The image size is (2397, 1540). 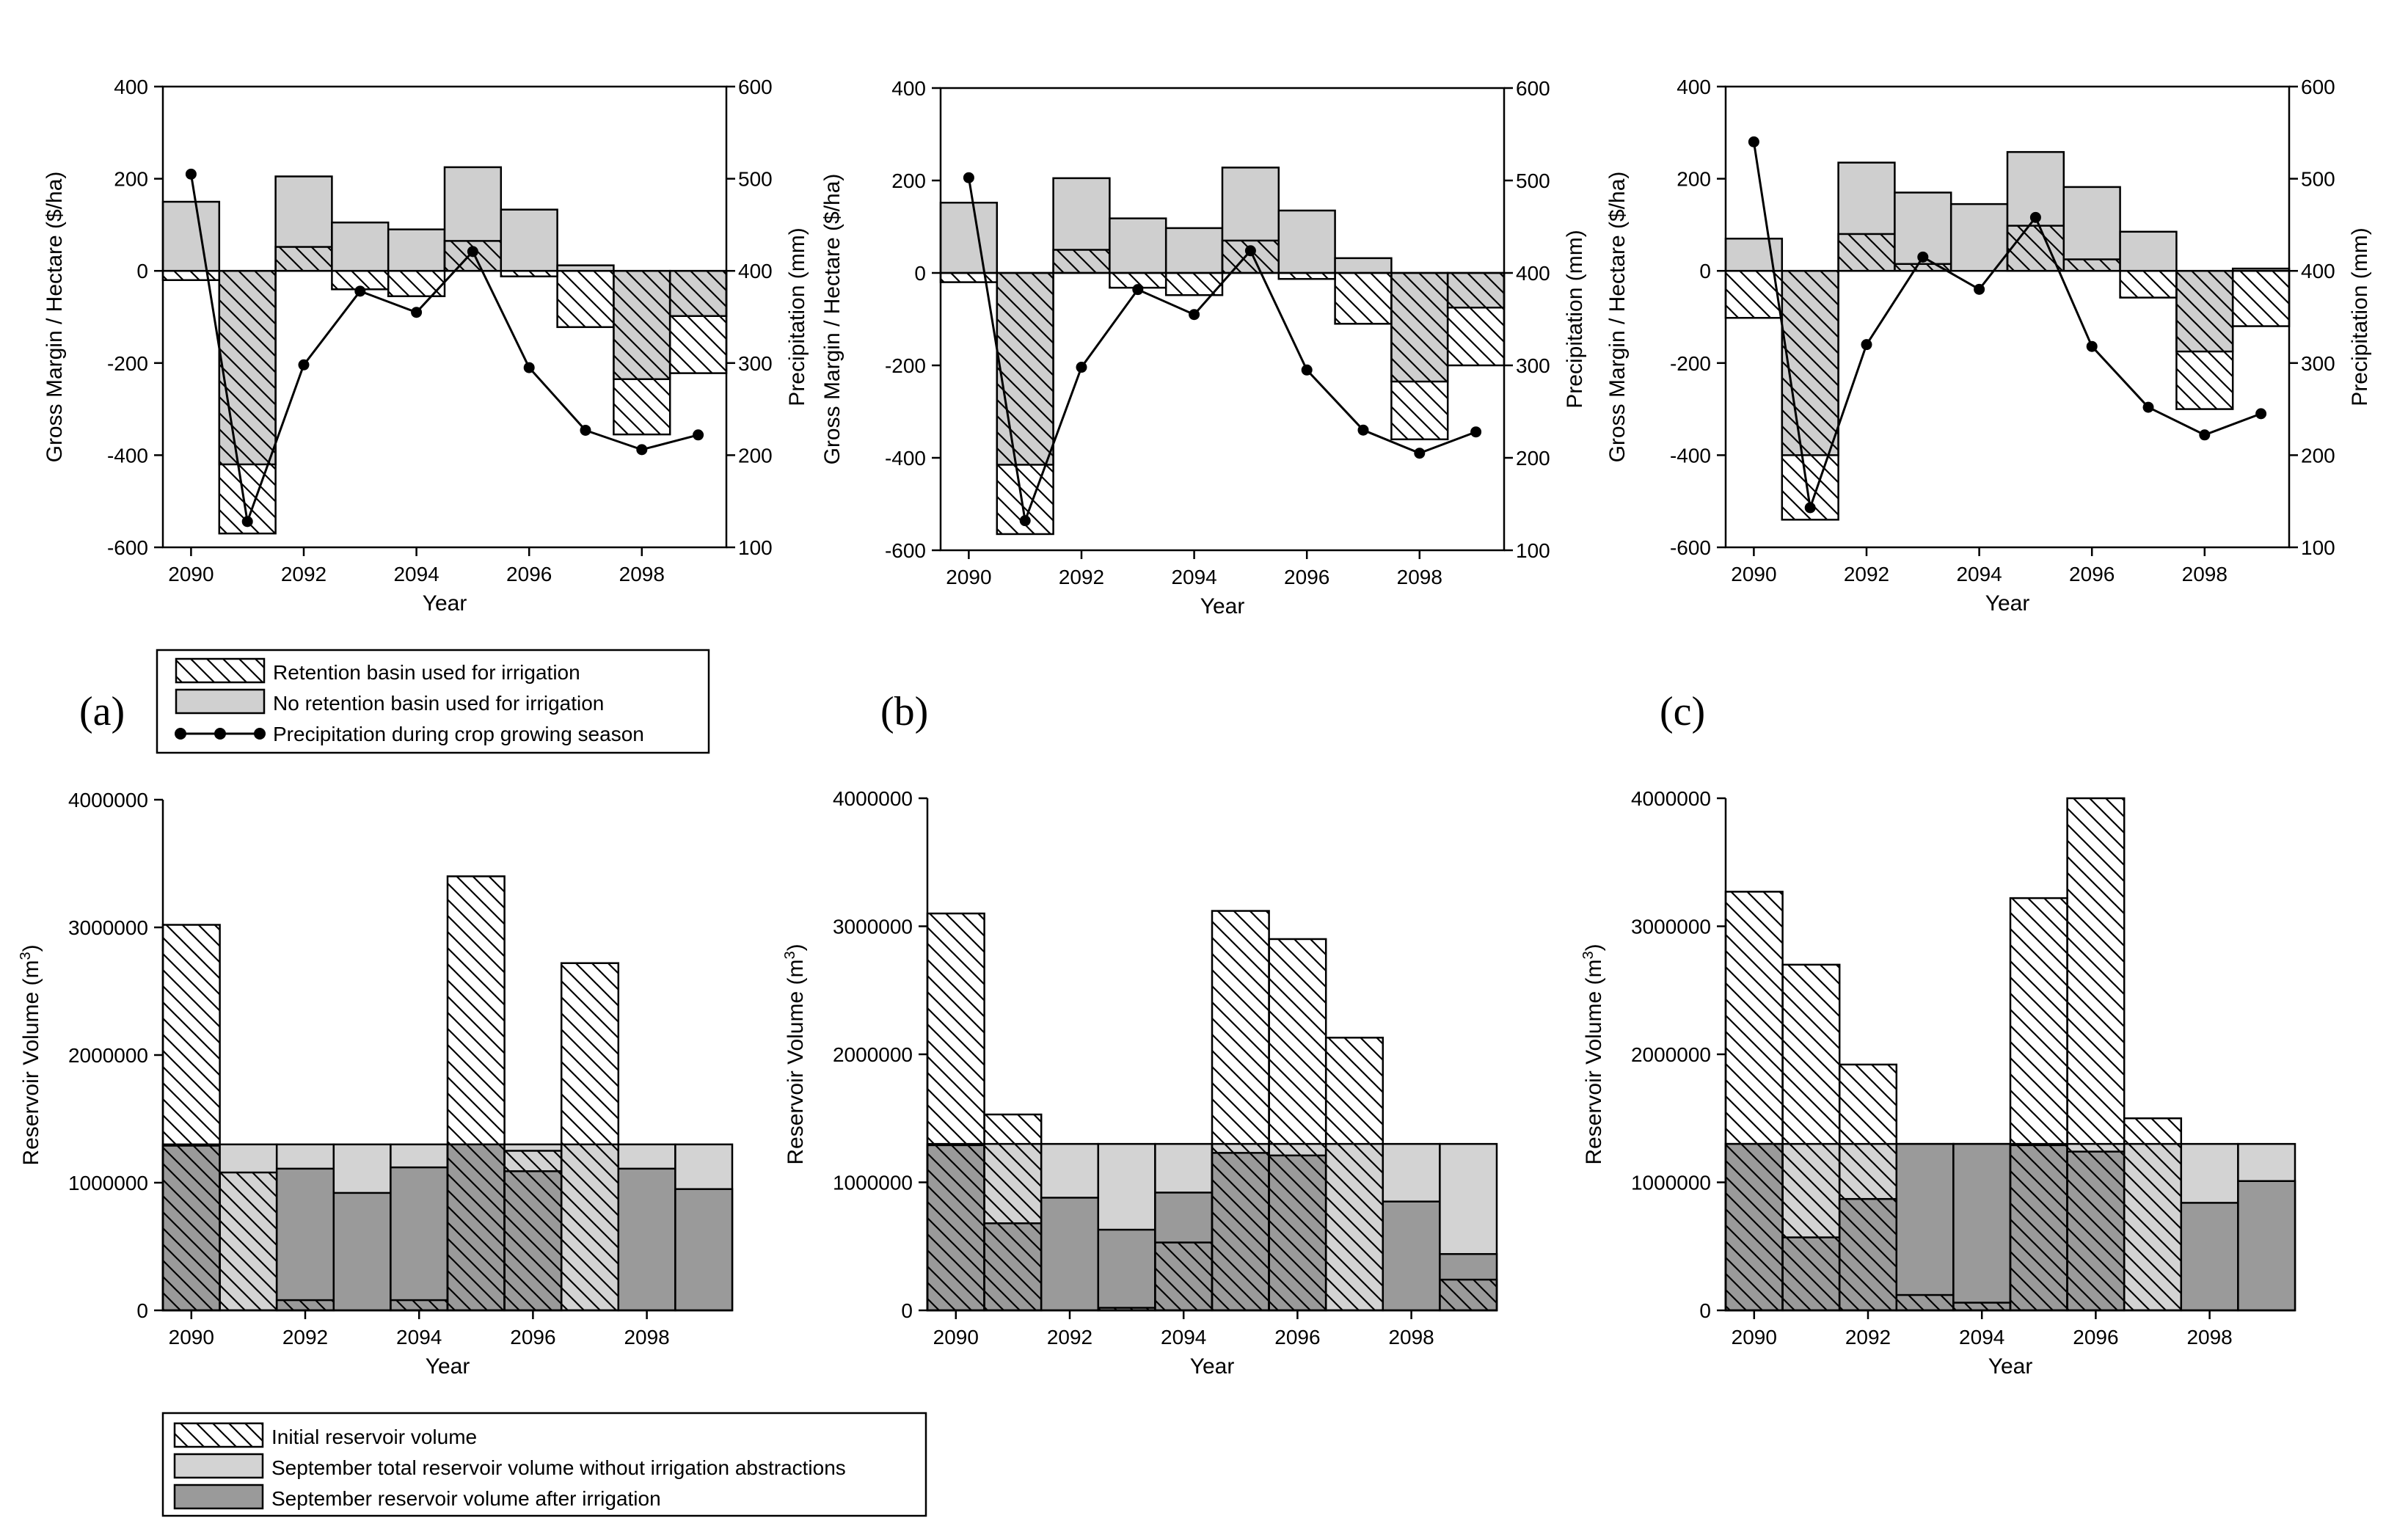 I want to click on y-tick-label: 3000000, so click(x=1671, y=927).